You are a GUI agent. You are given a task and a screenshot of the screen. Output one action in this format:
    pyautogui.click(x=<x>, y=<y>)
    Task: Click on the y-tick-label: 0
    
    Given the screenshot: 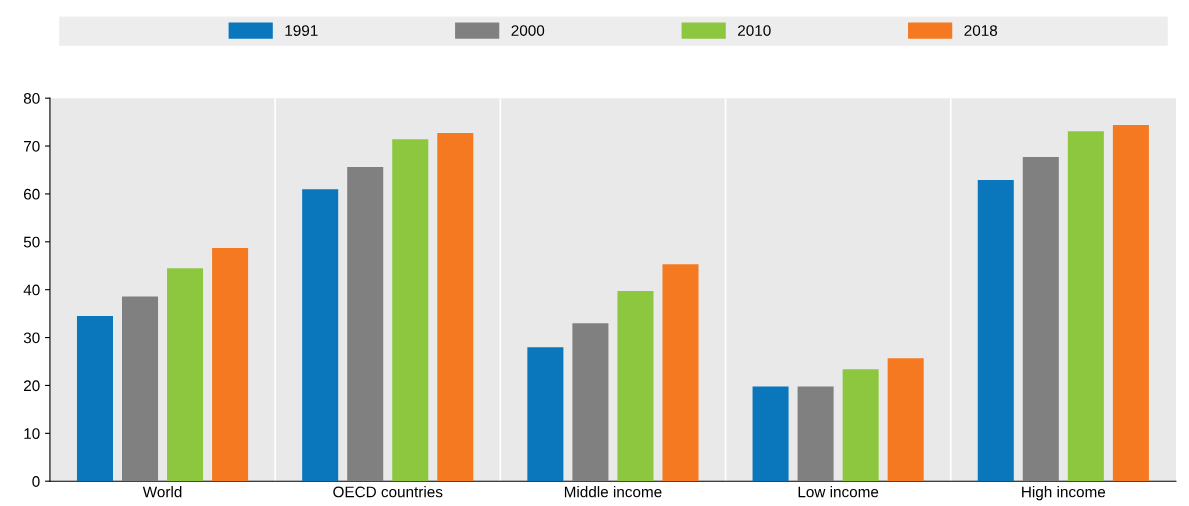 What is the action you would take?
    pyautogui.click(x=36, y=481)
    